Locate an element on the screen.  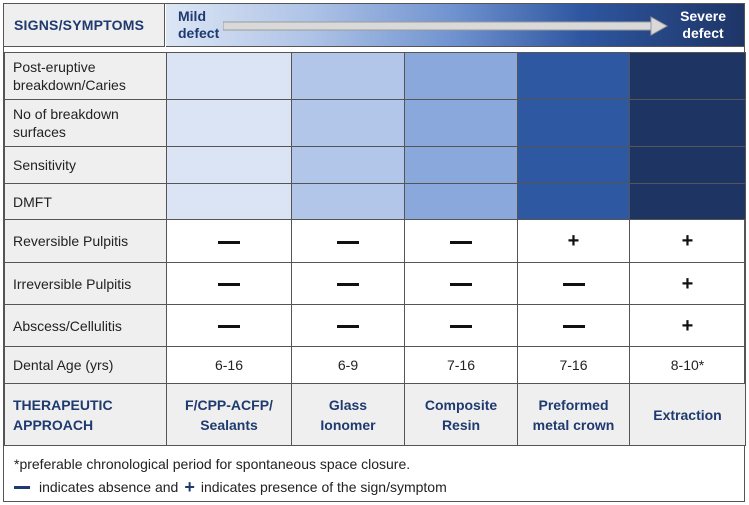
table-row-breakdown-surfaces: No of breakdown surfaces is located at coordinates (375, 123).